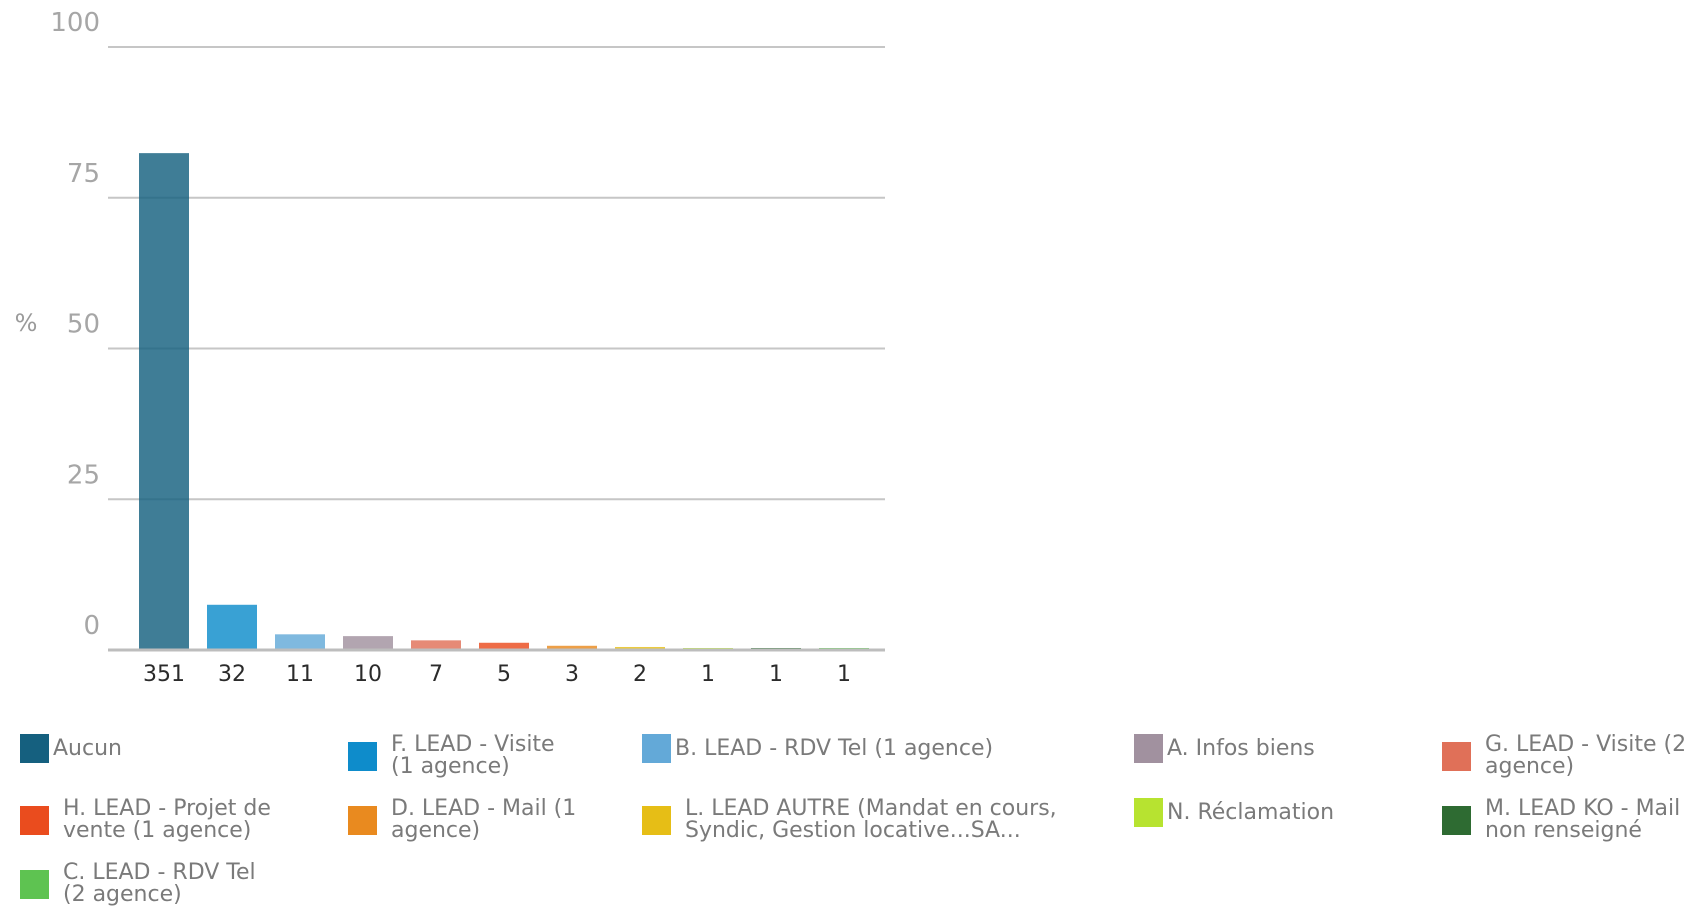 The height and width of the screenshot is (907, 1699). Describe the element at coordinates (473, 755) in the screenshot. I see `legend-label: F. LEAD - Visite (1 agence)` at that location.